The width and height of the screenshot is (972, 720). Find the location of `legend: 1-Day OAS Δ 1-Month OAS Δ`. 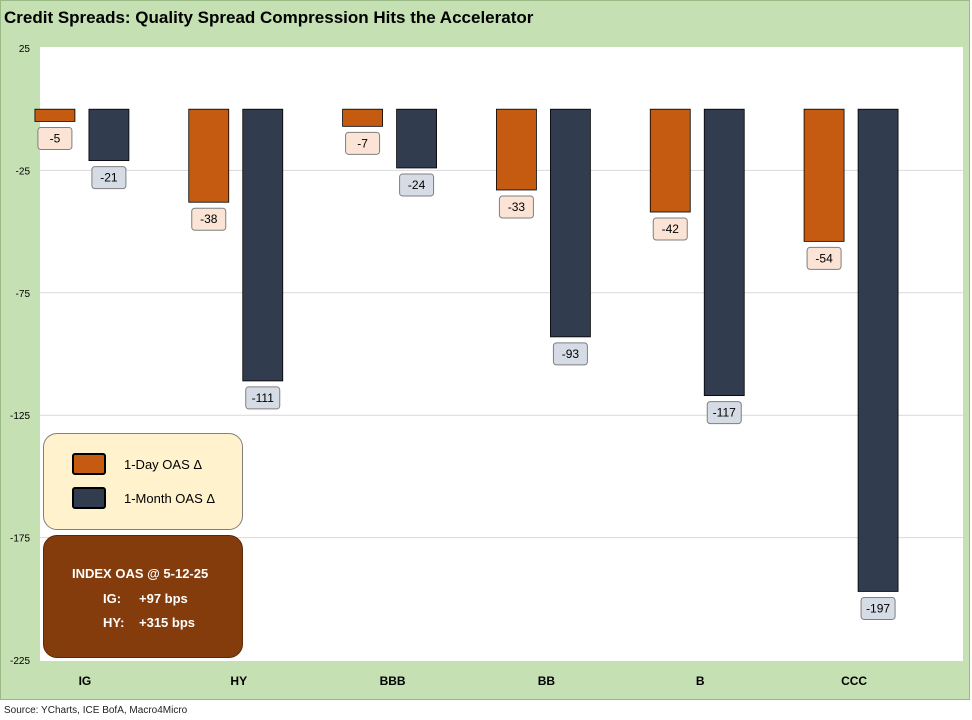

legend: 1-Day OAS Δ 1-Month OAS Δ is located at coordinates (143, 481).